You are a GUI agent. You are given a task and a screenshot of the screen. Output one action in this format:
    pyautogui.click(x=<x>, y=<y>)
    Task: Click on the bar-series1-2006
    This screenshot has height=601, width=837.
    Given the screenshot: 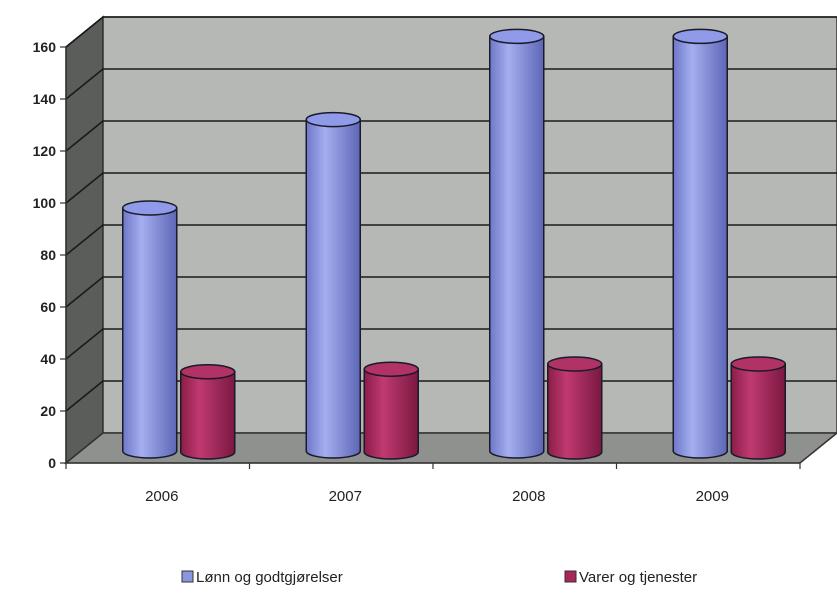 What is the action you would take?
    pyautogui.click(x=150, y=329)
    